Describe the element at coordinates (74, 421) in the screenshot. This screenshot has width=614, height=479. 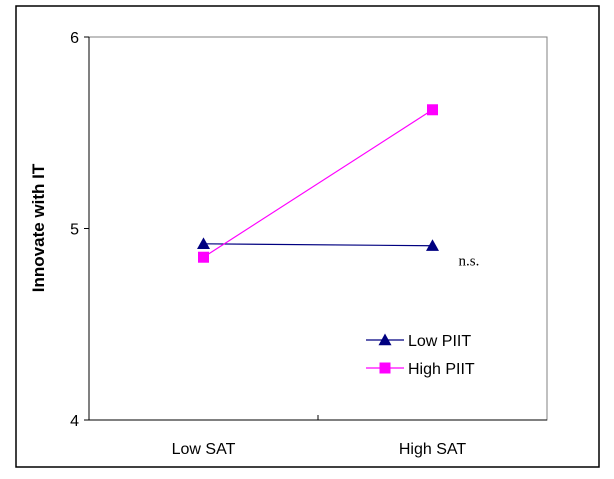
I see `y-tick-label: 4` at that location.